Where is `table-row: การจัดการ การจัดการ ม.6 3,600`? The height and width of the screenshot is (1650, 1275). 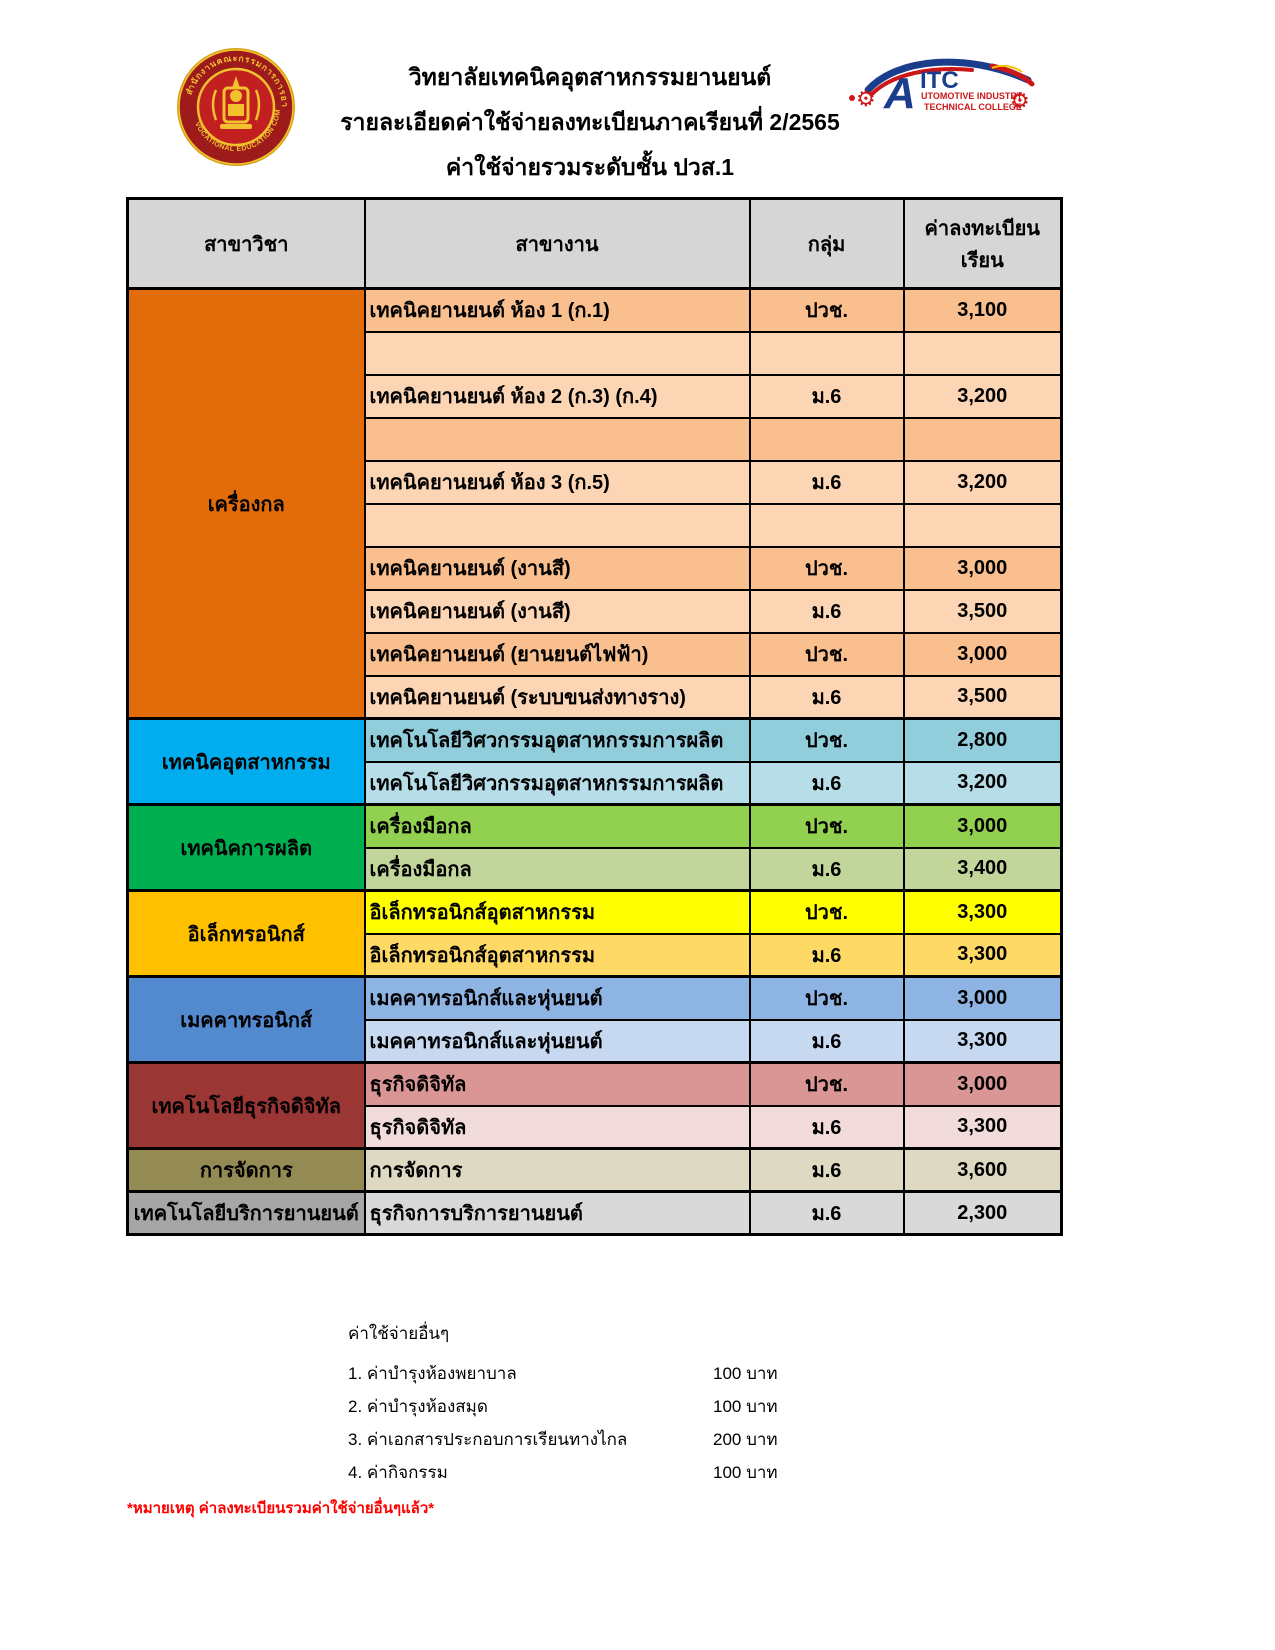
table-row: การจัดการ การจัดการ ม.6 3,600 is located at coordinates (594, 1170).